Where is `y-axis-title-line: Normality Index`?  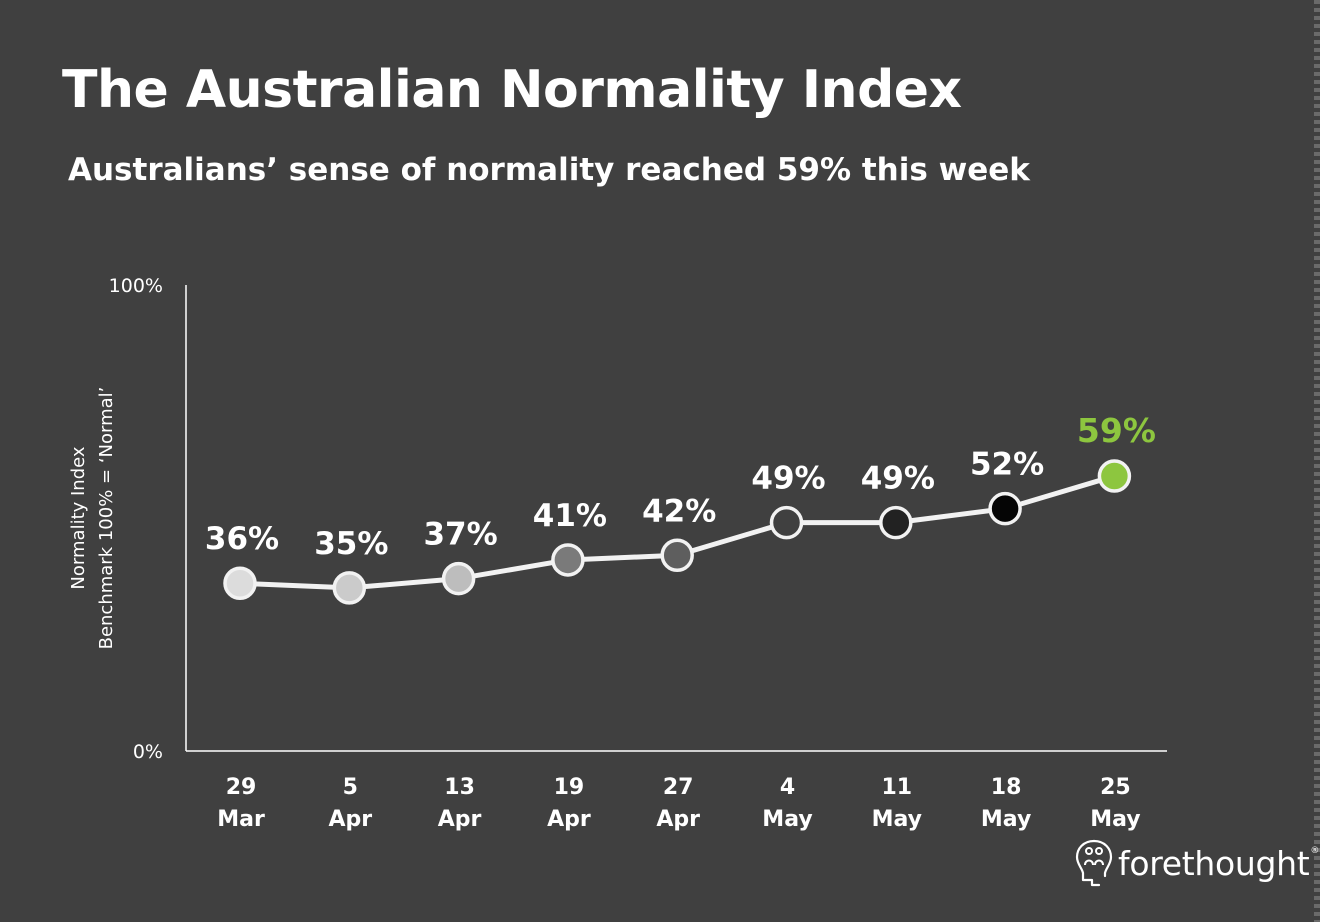 y-axis-title-line: Normality Index is located at coordinates (78, 517).